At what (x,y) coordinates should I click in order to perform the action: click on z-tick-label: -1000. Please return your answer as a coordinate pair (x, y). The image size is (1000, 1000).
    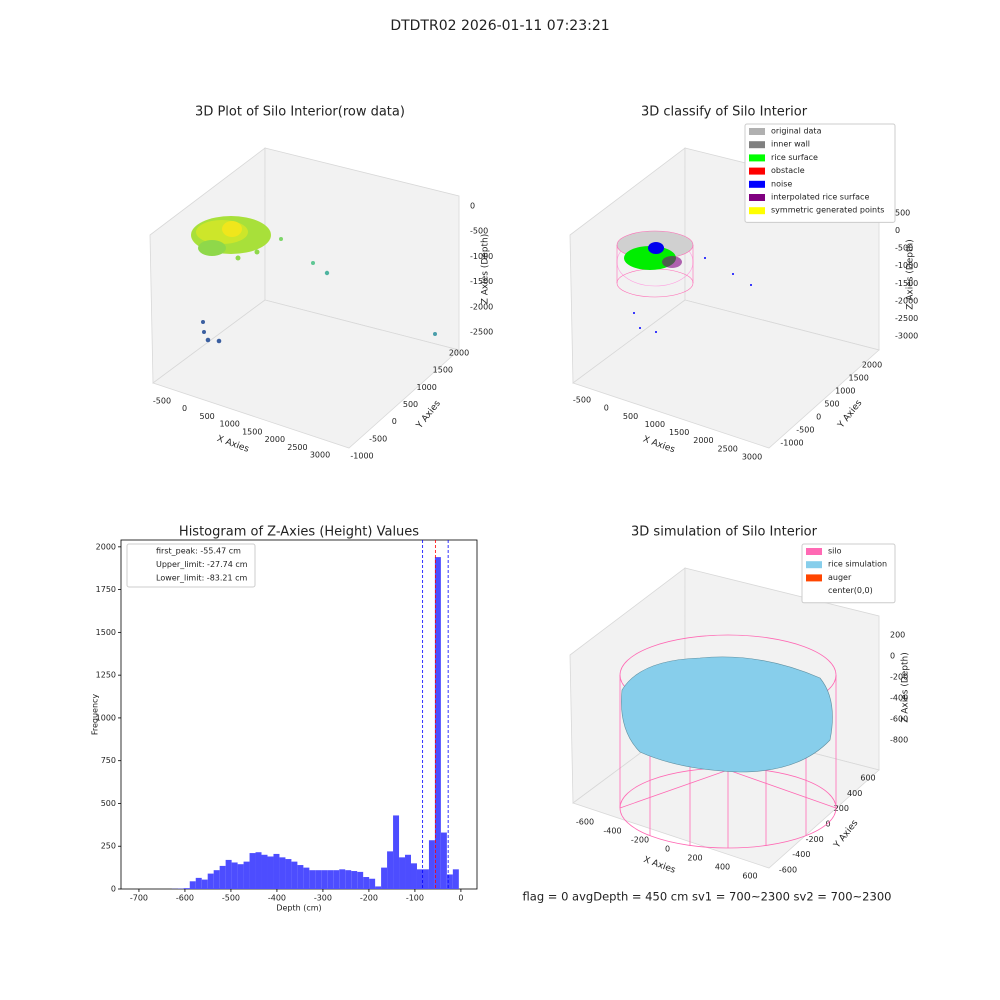
    Looking at the image, I should click on (481, 256).